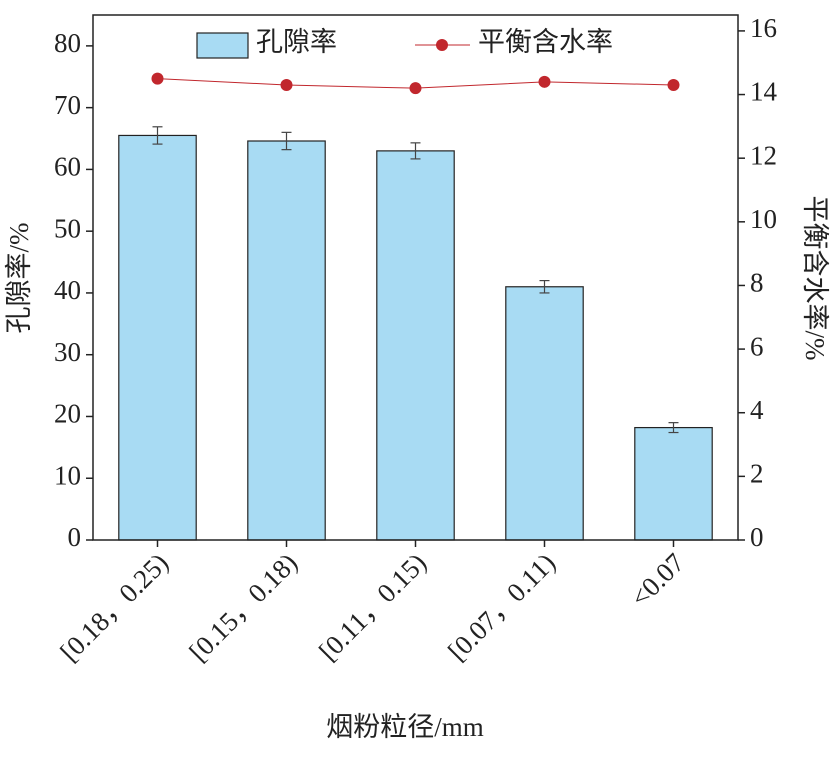 Image resolution: width=833 pixels, height=767 pixels. What do you see at coordinates (763, 219) in the screenshot?
I see `y2-tick-label: 10` at bounding box center [763, 219].